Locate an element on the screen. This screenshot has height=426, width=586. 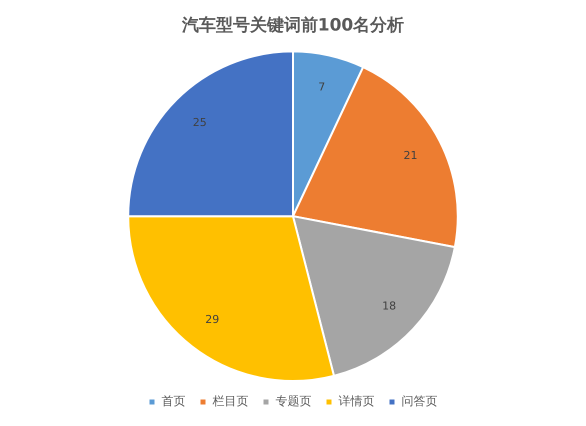
legend-label: 专题页 is located at coordinates (294, 401).